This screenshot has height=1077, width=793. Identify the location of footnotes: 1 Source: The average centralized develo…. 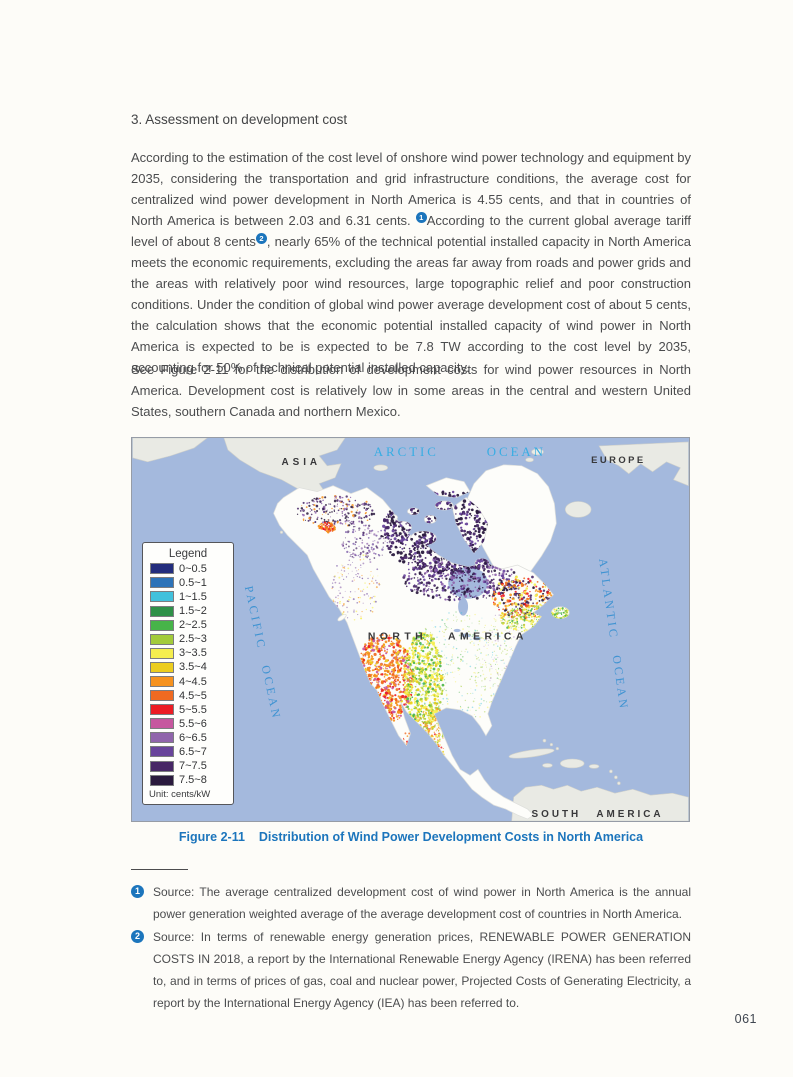
(411, 948).